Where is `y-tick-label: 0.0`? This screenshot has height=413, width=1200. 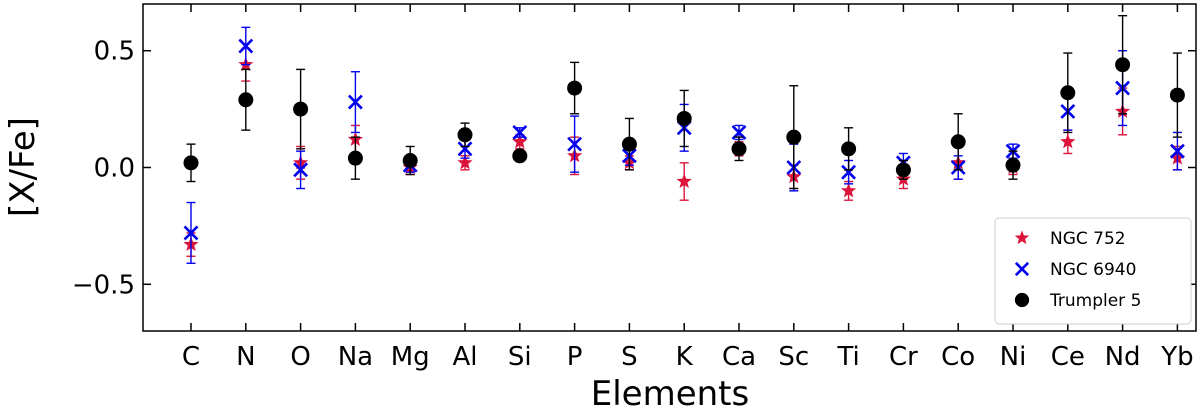
y-tick-label: 0.0 is located at coordinates (114, 169).